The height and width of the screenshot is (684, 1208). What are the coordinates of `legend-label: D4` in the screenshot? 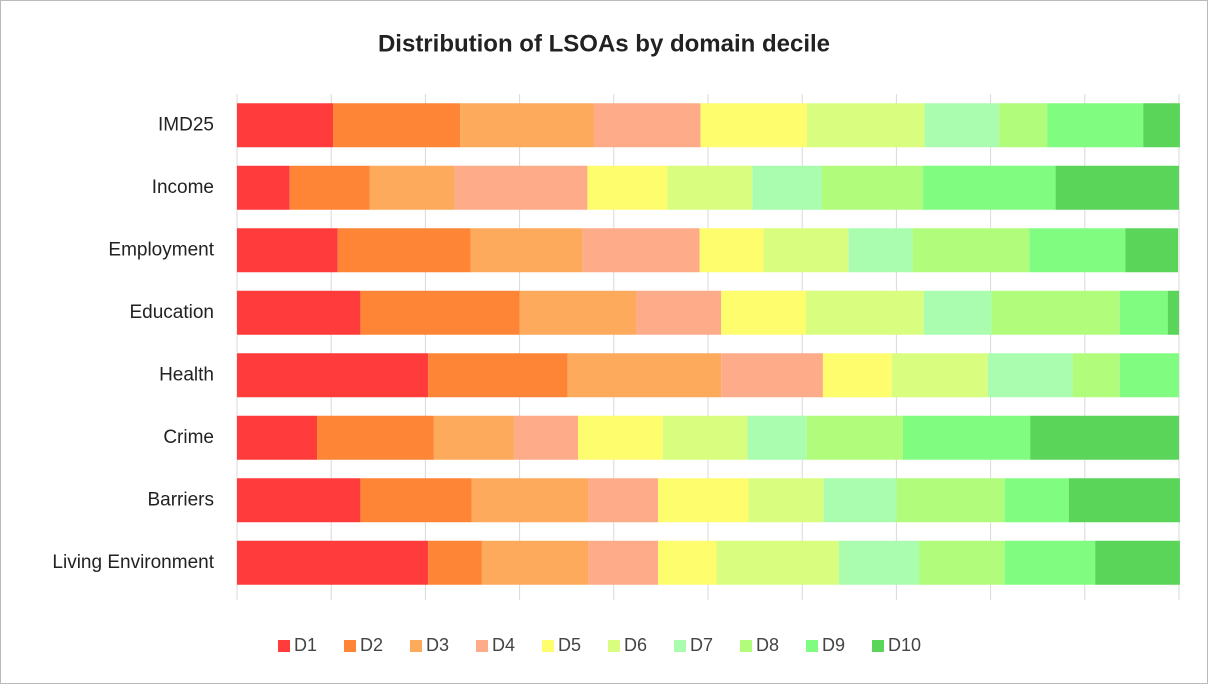 It's located at (503, 645).